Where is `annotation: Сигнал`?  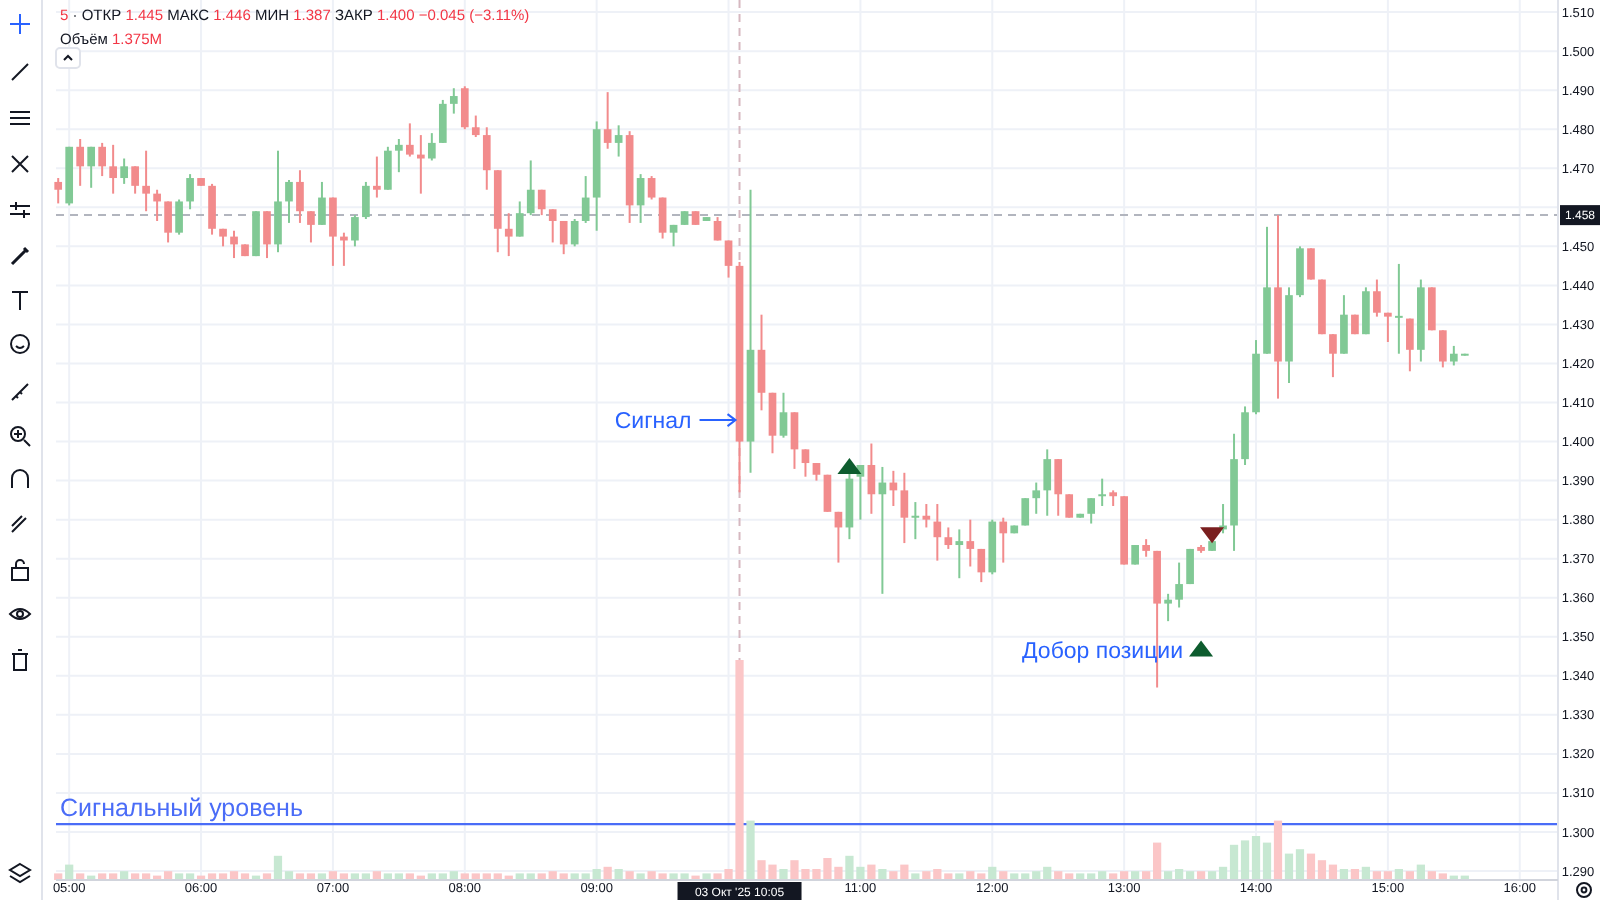
annotation: Сигнал is located at coordinates (653, 422).